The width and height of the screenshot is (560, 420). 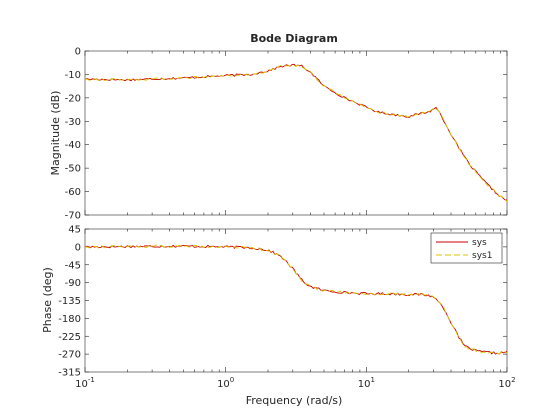 I want to click on x-tick-label: 10⁻¹, so click(x=85, y=383).